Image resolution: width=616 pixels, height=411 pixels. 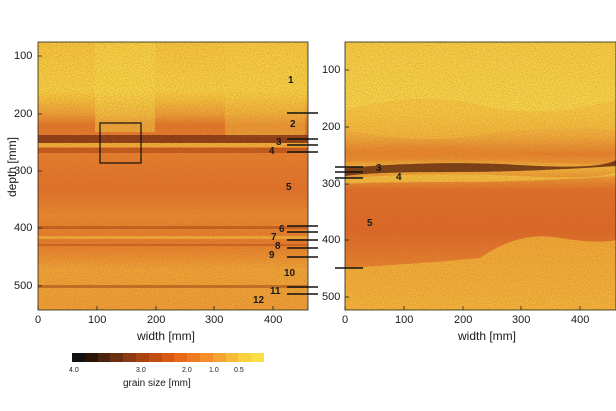 What do you see at coordinates (331, 70) in the screenshot?
I see `right-depth-tick: 100` at bounding box center [331, 70].